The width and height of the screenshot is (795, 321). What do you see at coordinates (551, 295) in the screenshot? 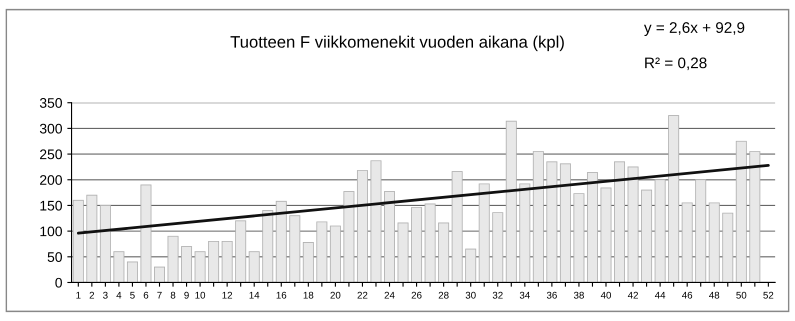
I see `x-tick-label: 36` at bounding box center [551, 295].